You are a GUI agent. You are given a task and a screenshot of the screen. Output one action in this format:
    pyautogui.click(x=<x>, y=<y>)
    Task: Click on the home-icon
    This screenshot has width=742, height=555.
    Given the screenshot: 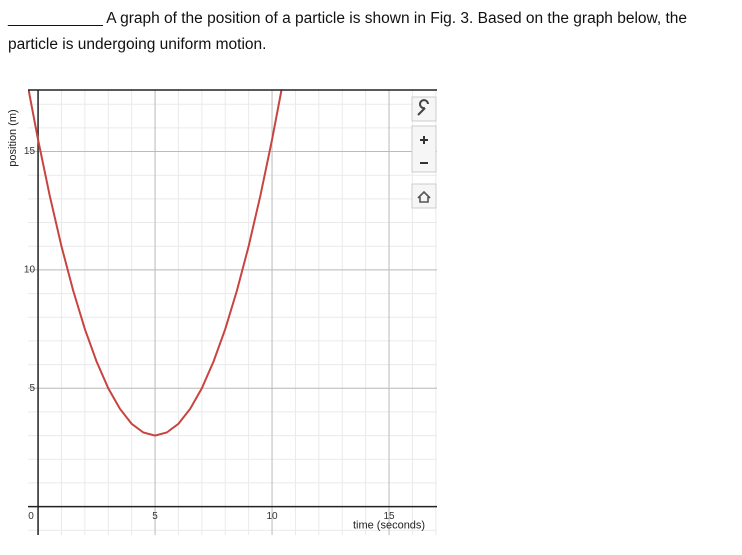 What is the action you would take?
    pyautogui.click(x=424, y=196)
    